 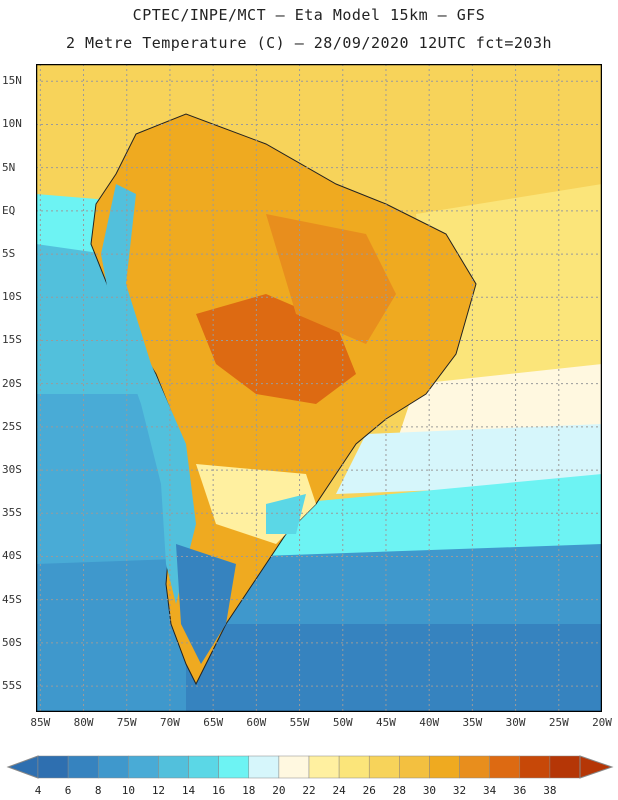 I want to click on lat-label: 40S, so click(x=12, y=556).